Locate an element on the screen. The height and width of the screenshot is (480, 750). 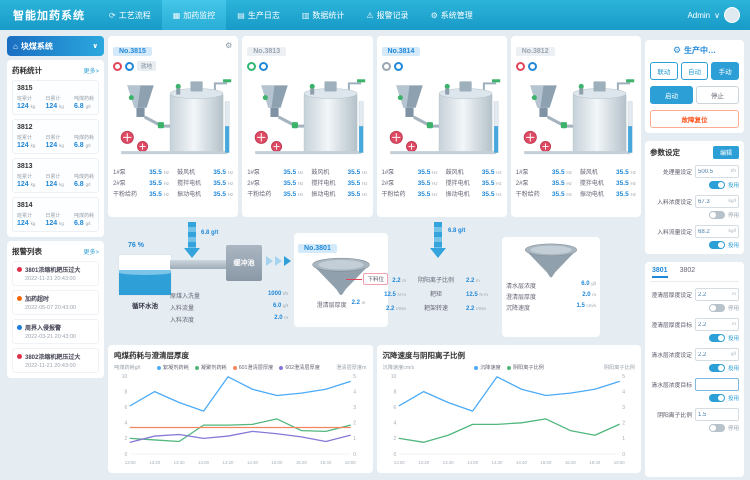
legend-item: 601澄清层厚度 is located at coordinates (253, 367).